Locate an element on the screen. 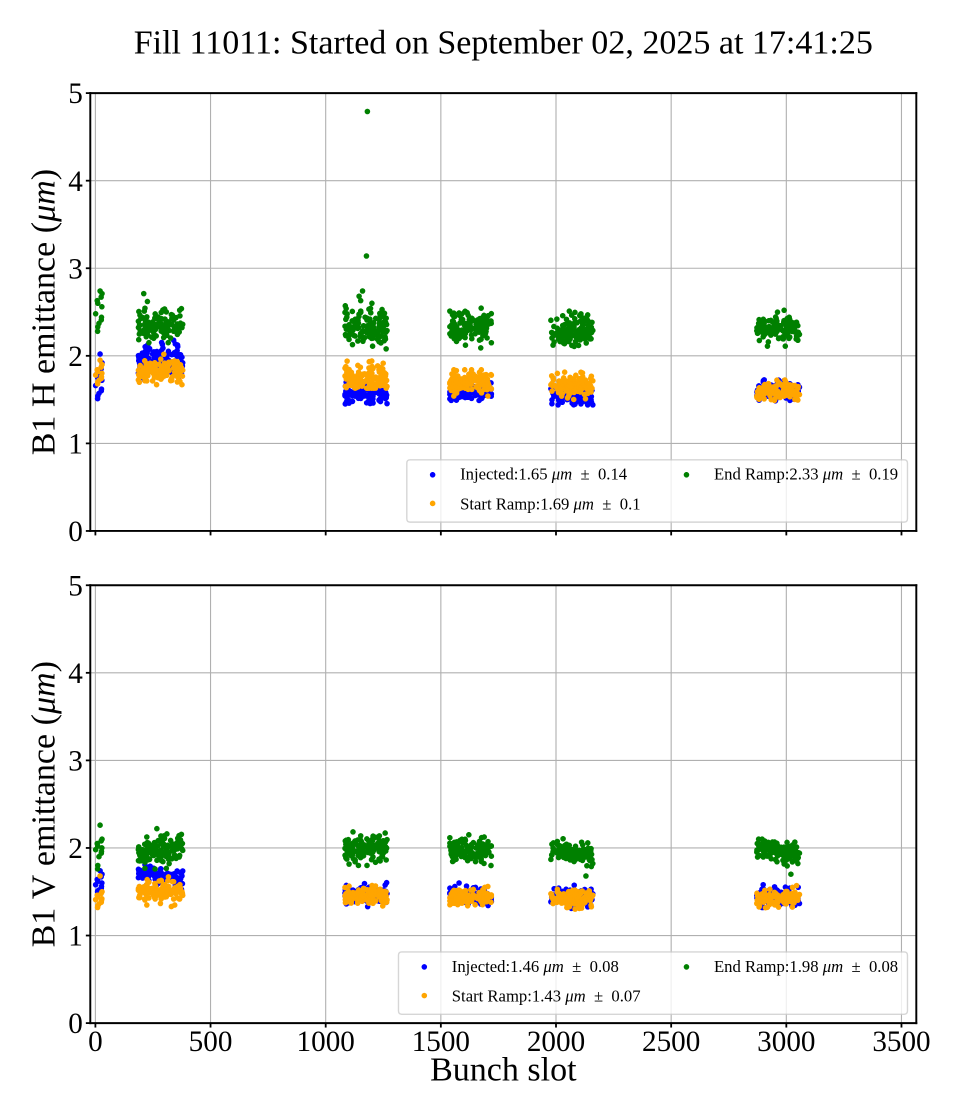 This screenshot has height=1120, width=960. svg-text: 500 is located at coordinates (211, 1042).